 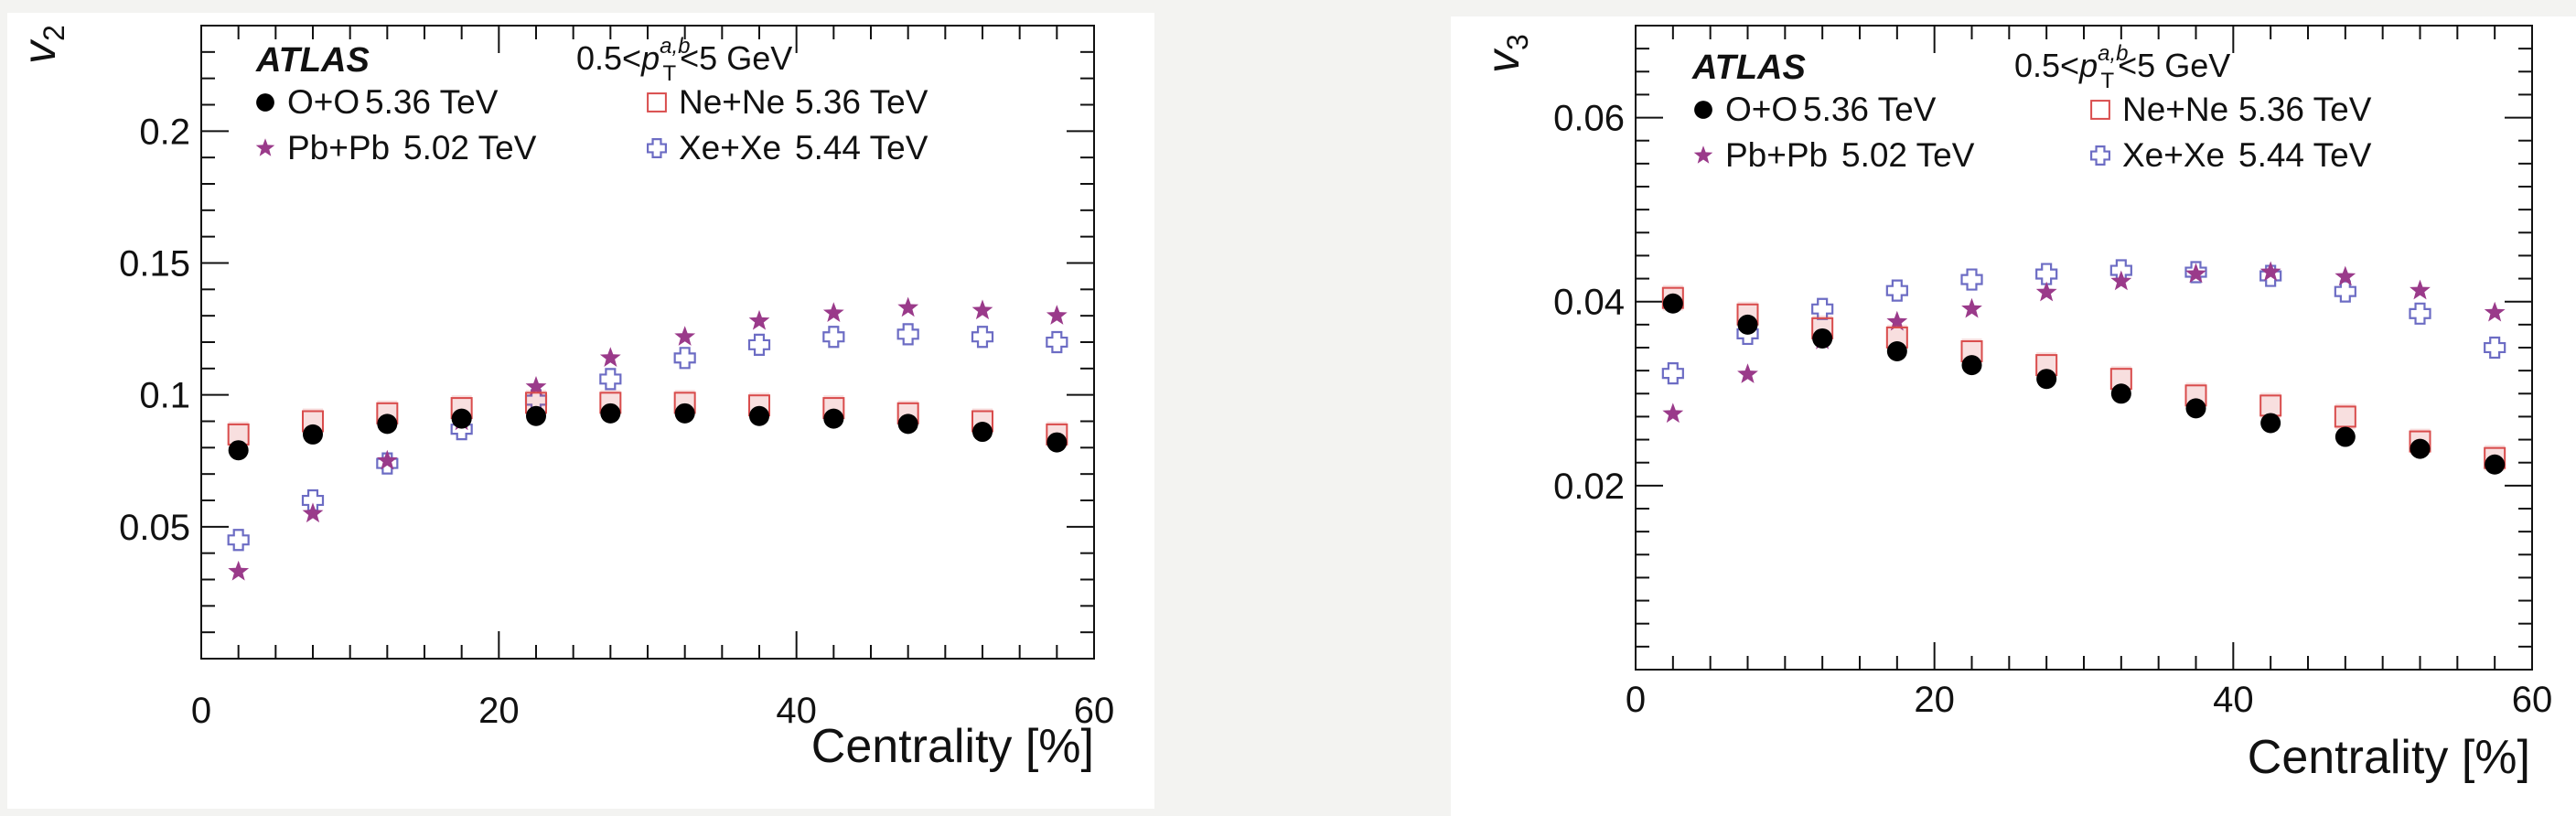 I want to click on y-tick-label: 0.06, so click(x=1589, y=119).